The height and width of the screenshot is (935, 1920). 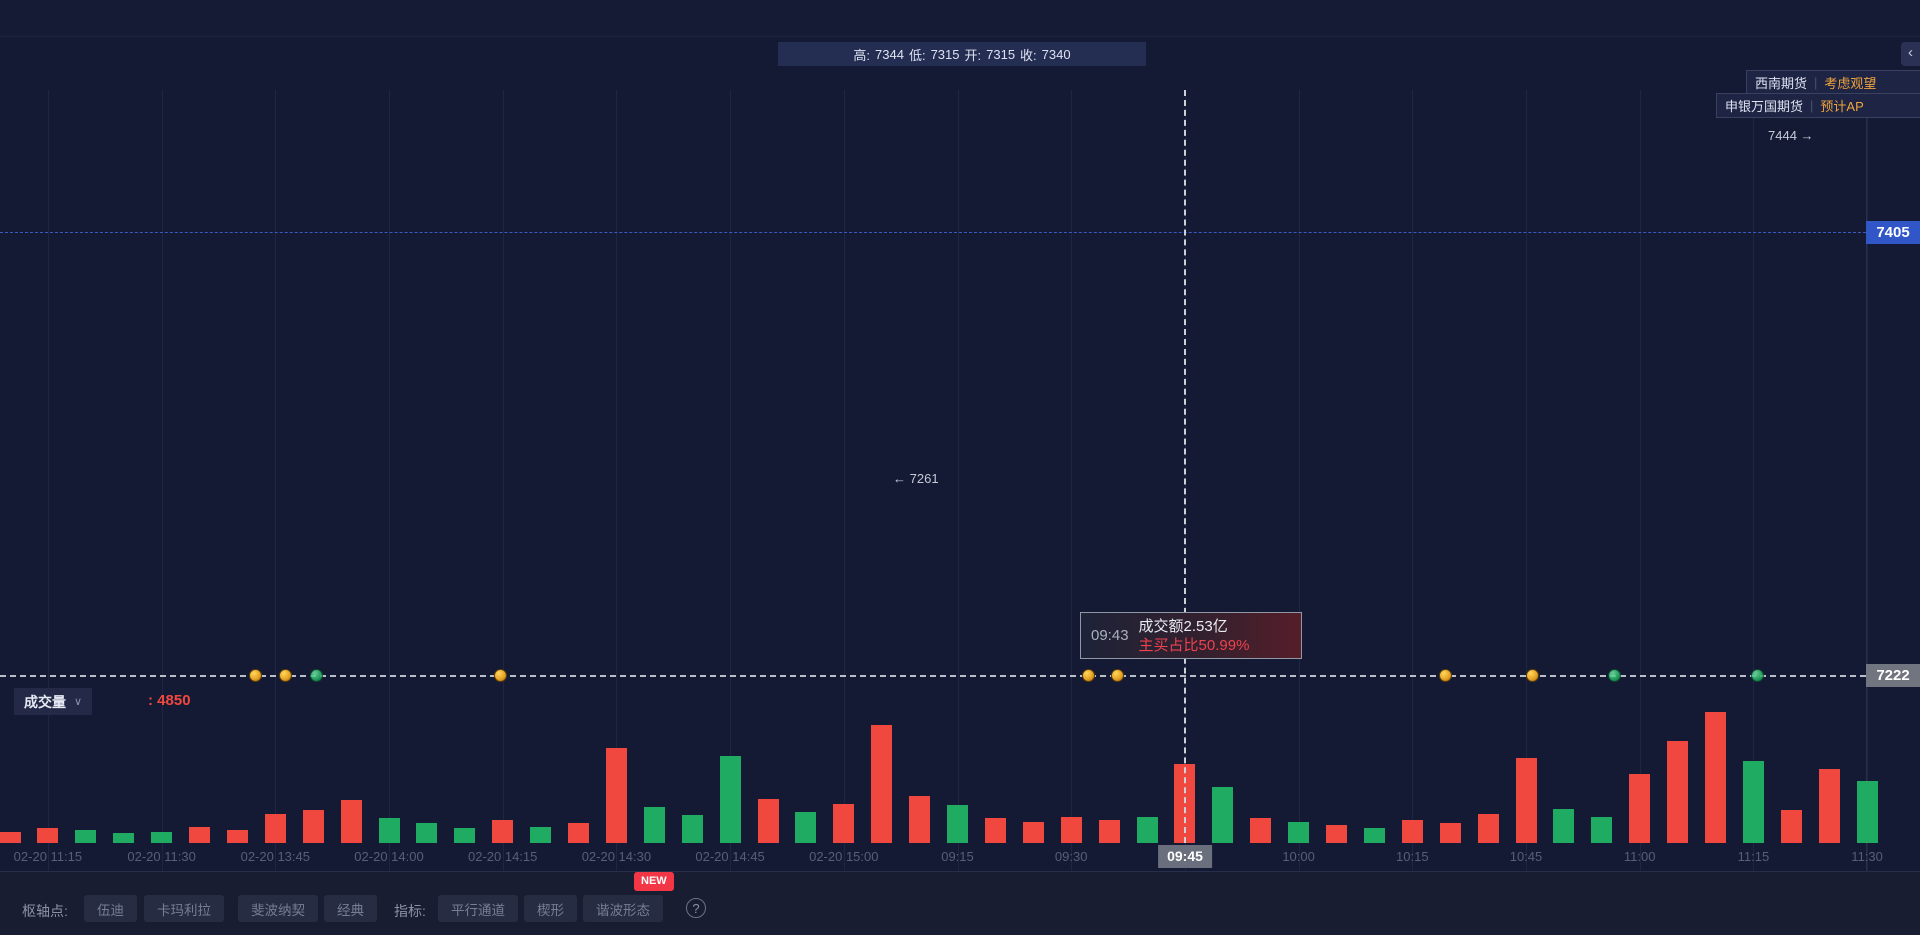 I want to click on volume-indicator-label: 成交量, so click(x=45, y=701).